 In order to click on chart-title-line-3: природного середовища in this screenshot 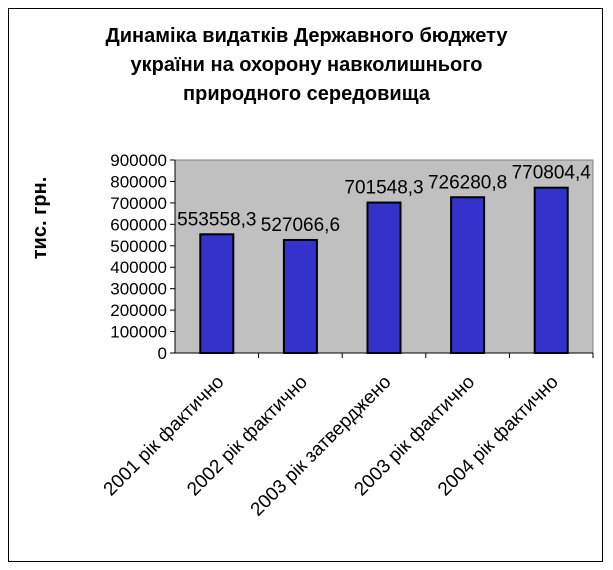, I will do `click(306, 94)`.